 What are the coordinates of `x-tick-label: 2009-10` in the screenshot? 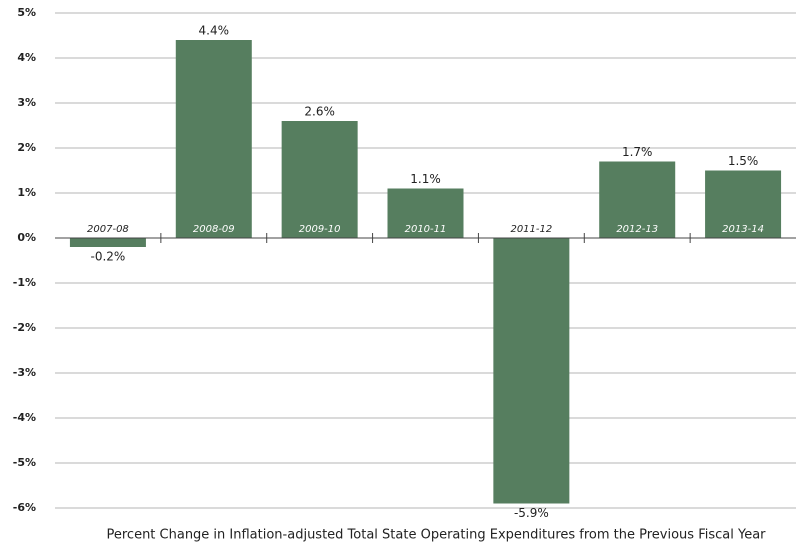 It's located at (320, 229).